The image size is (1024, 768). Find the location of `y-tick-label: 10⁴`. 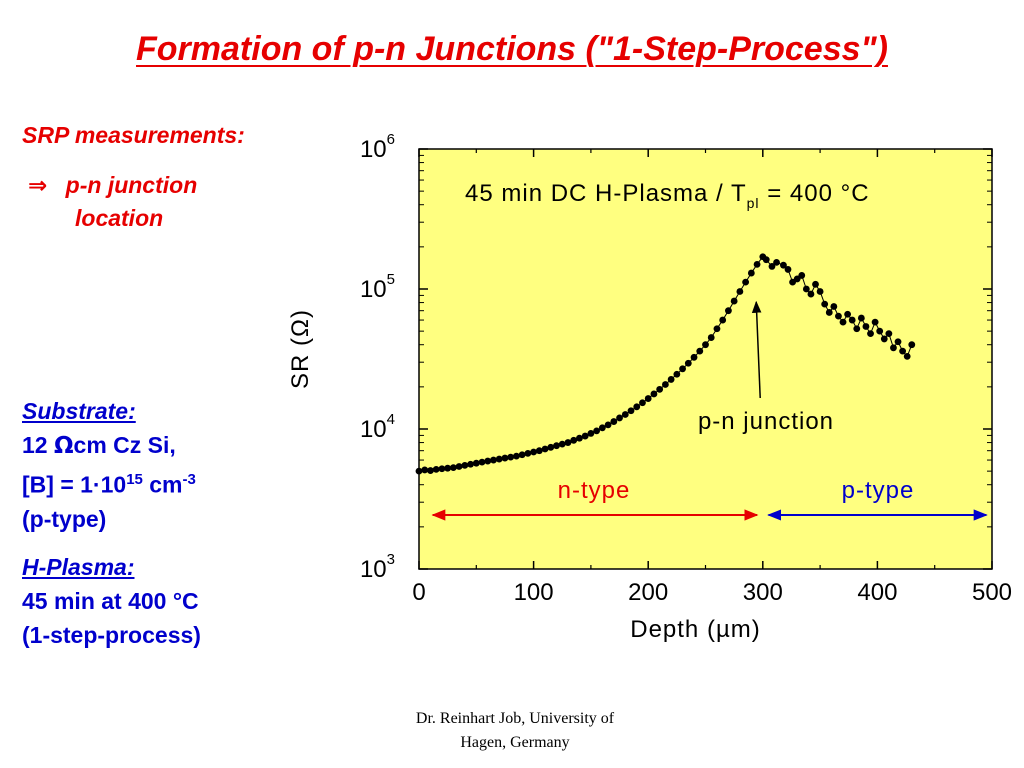

y-tick-label: 10⁴ is located at coordinates (377, 427).